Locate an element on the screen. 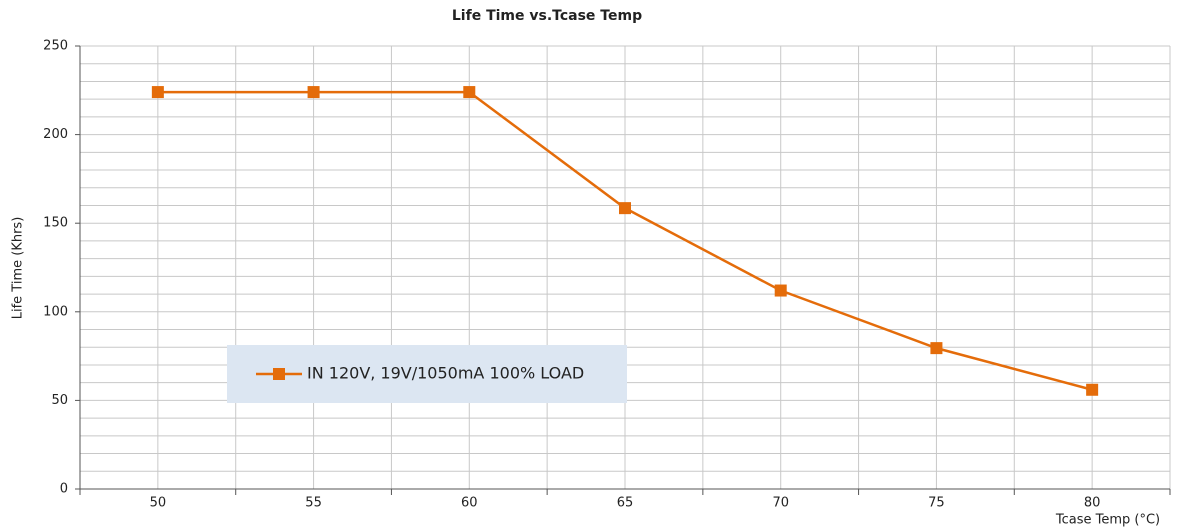  legend-label: IN 120V, 19V/1050mA 100% LOAD is located at coordinates (445, 373).